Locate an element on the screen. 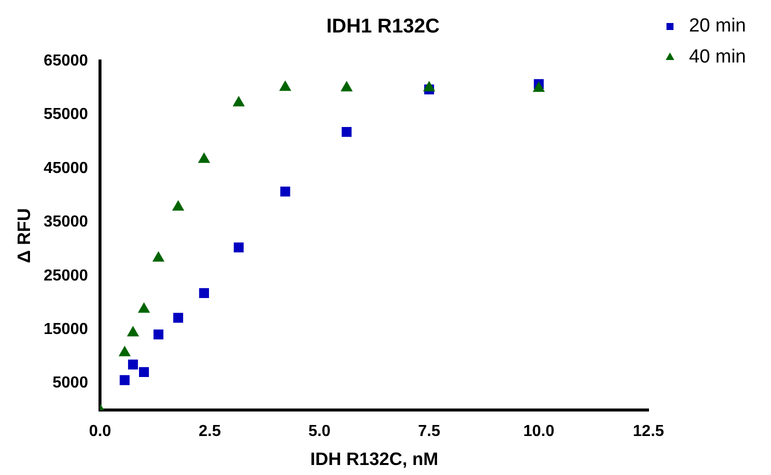 The height and width of the screenshot is (475, 771). legend-label: 20 min is located at coordinates (717, 26).